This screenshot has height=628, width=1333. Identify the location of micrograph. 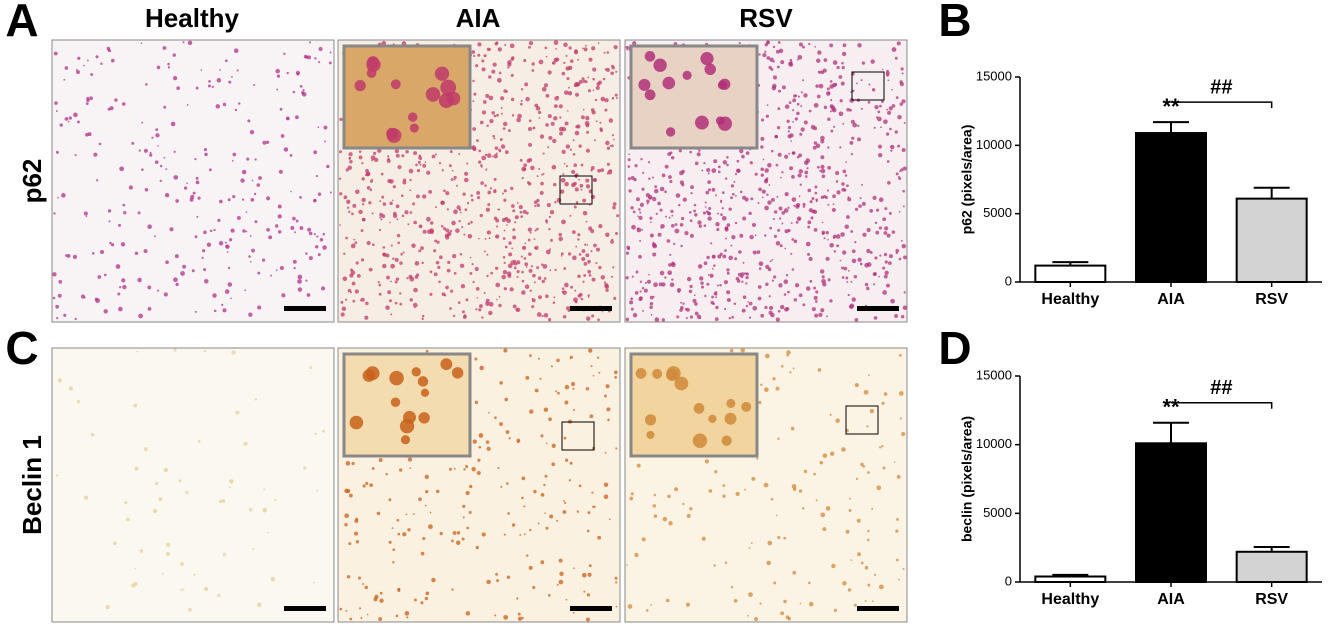
(193, 485).